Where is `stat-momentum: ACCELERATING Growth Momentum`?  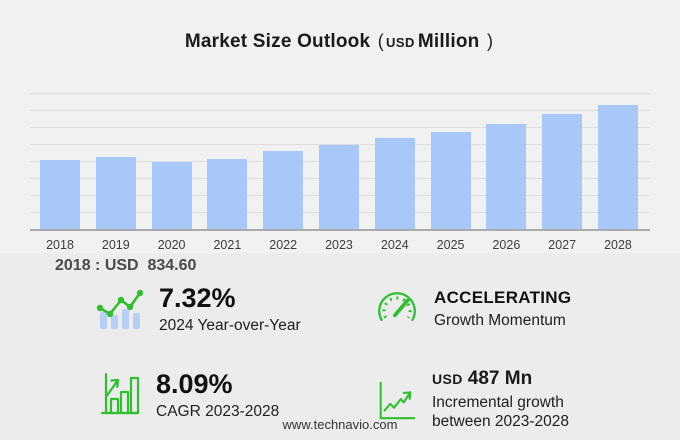
stat-momentum: ACCELERATING Growth Momentum is located at coordinates (472, 311).